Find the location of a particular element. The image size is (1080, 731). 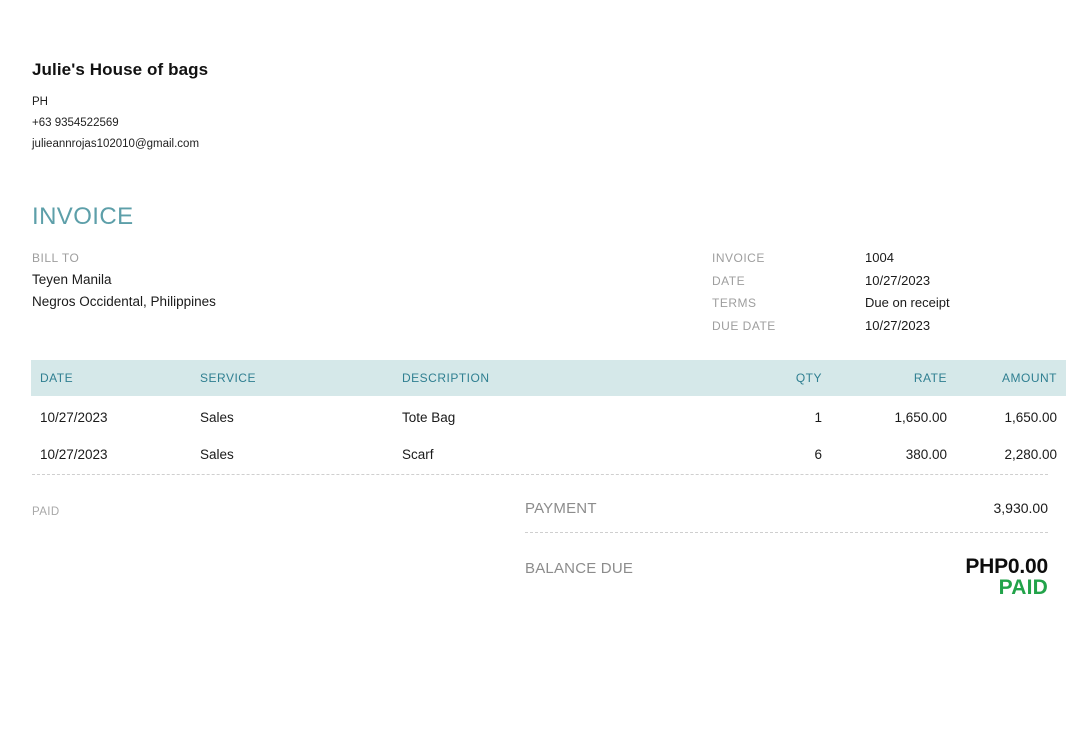

paid-note: PAID is located at coordinates (46, 512).